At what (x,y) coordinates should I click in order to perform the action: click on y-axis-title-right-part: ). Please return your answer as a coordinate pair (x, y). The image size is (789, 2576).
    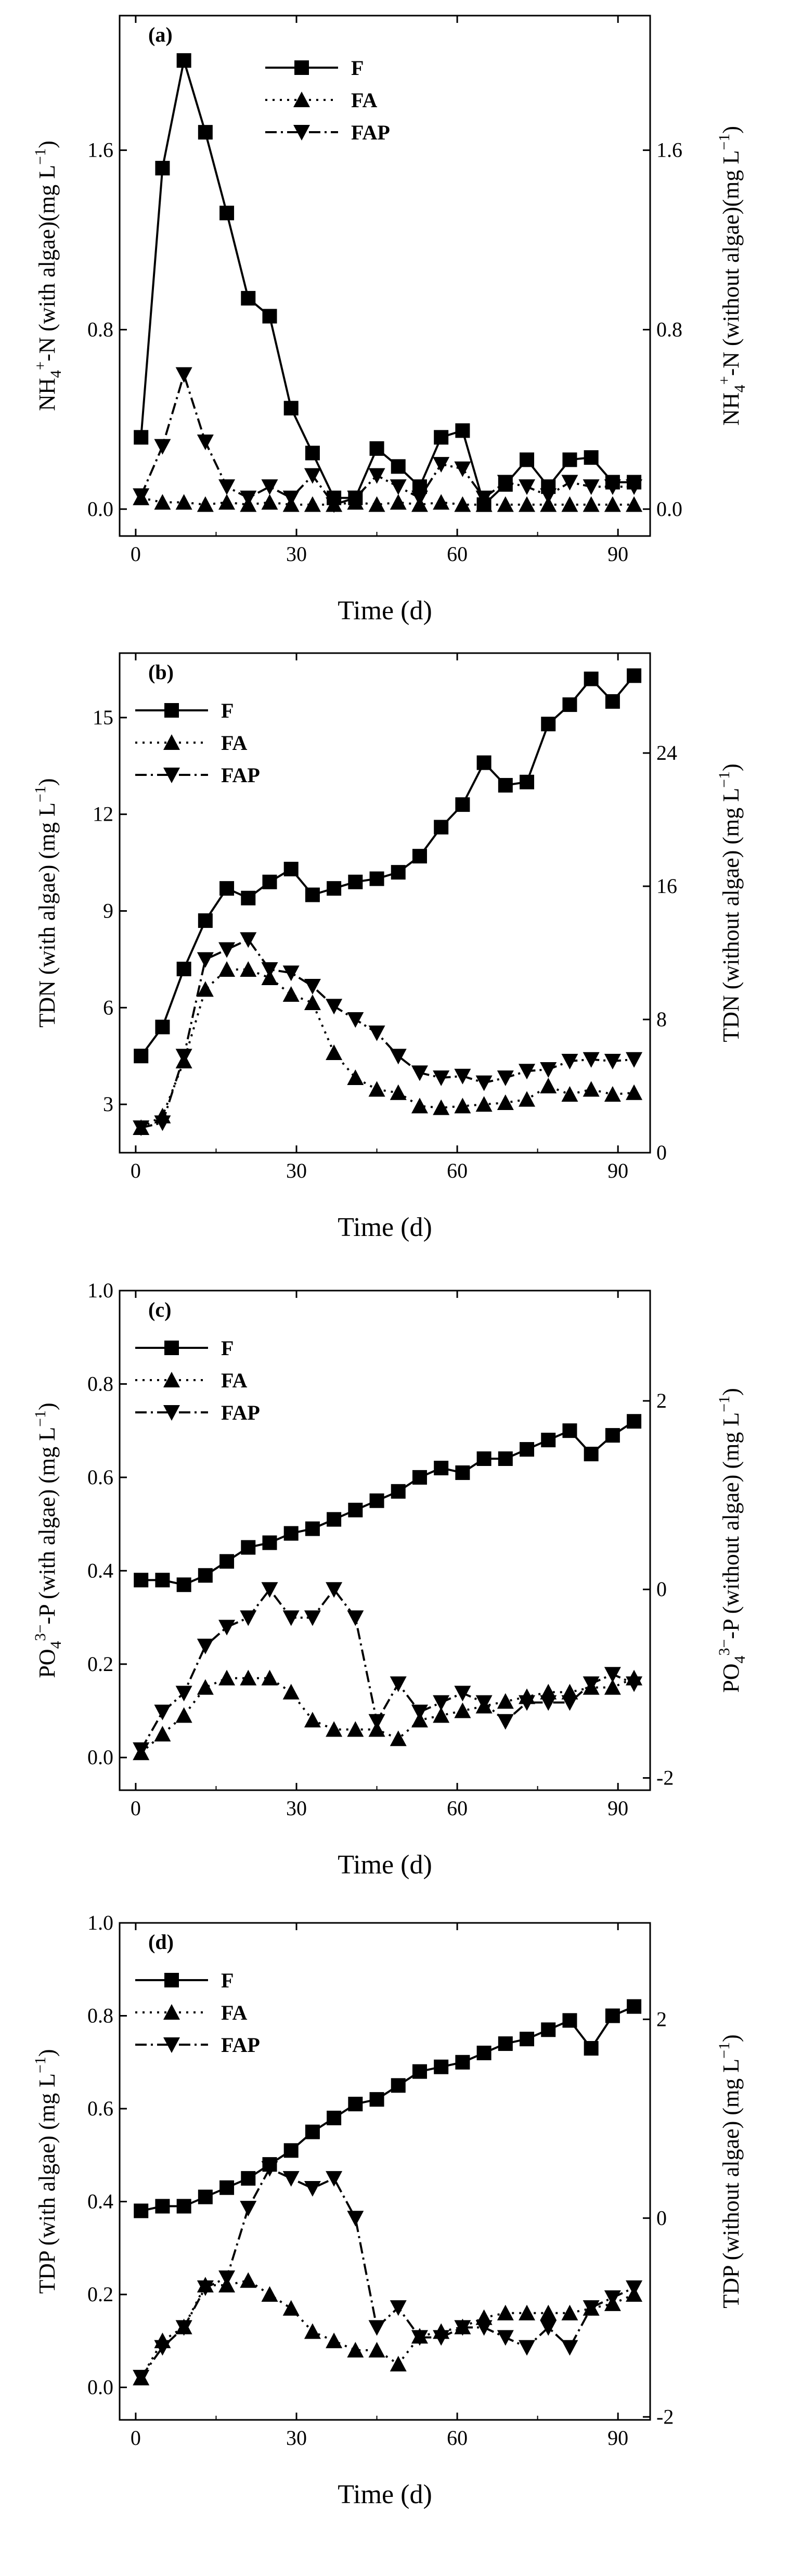
    Looking at the image, I should click on (731, 767).